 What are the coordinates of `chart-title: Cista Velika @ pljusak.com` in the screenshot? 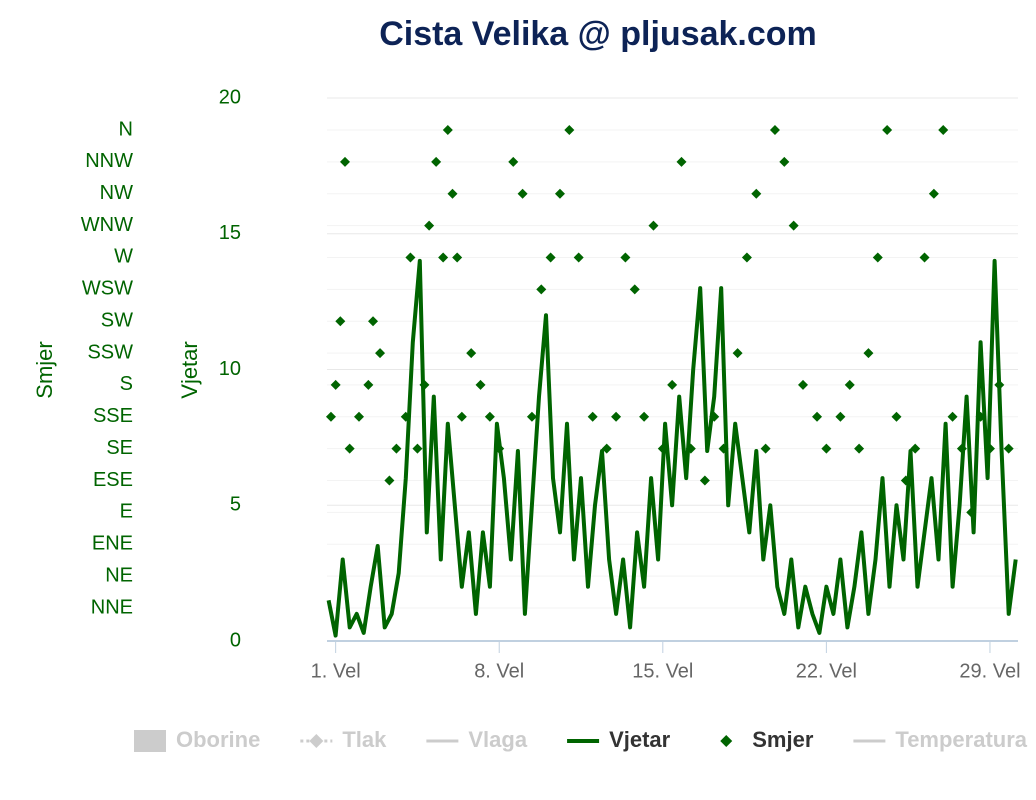 It's located at (598, 34).